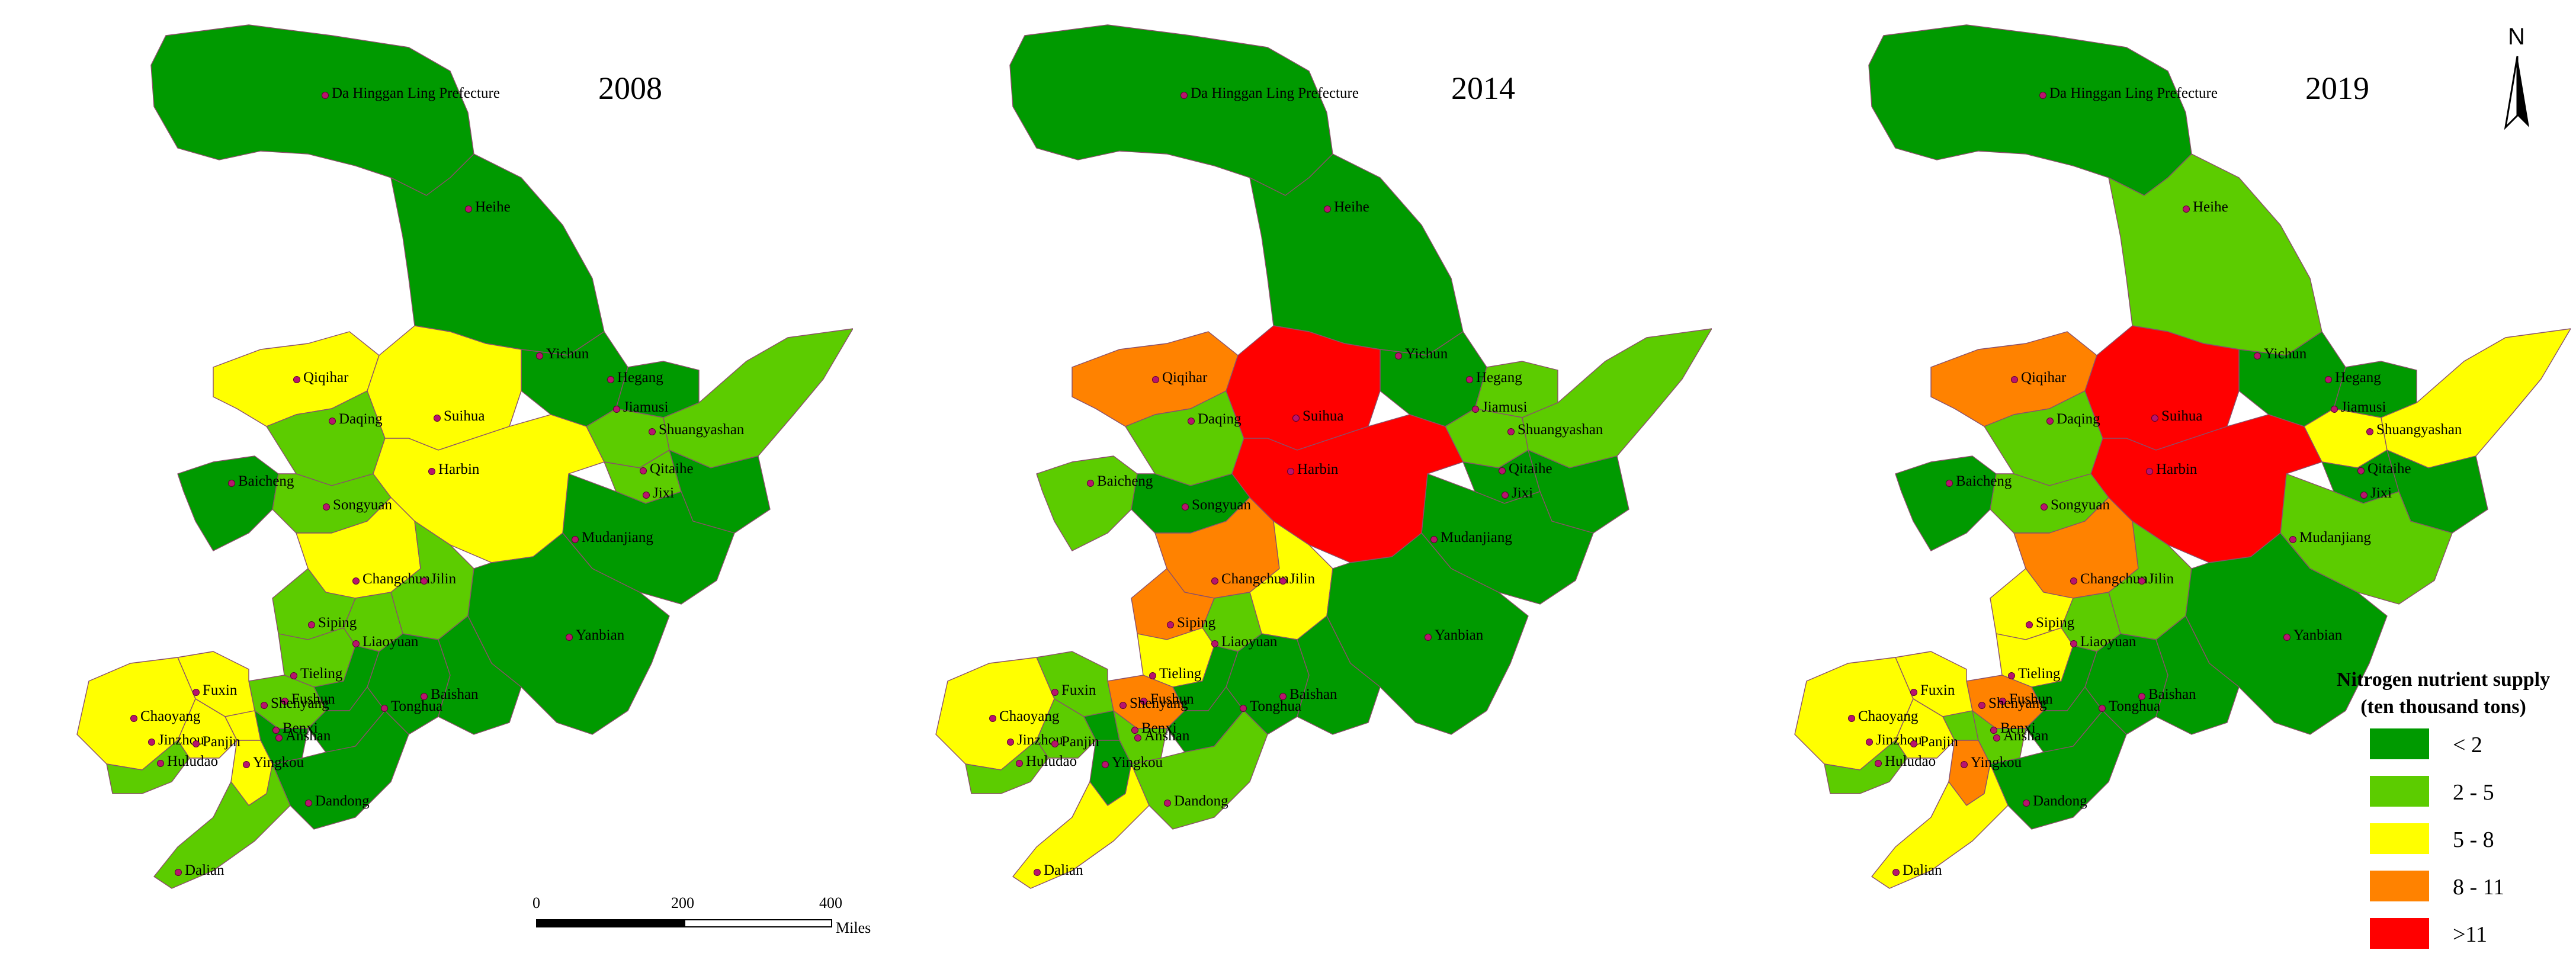 The image size is (2576, 963). Describe the element at coordinates (682, 902) in the screenshot. I see `scale-tick-200: 200` at that location.